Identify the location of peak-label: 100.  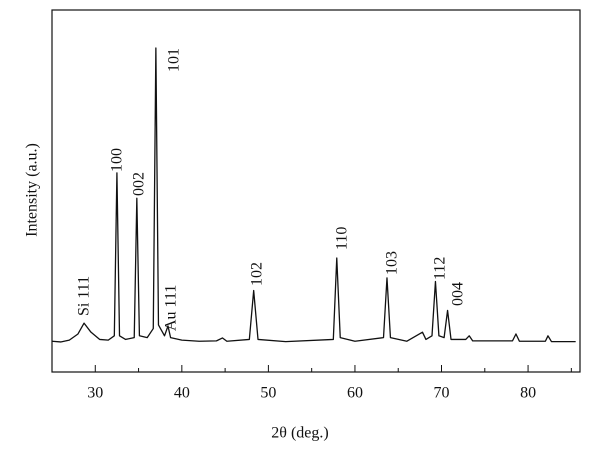
(117, 160).